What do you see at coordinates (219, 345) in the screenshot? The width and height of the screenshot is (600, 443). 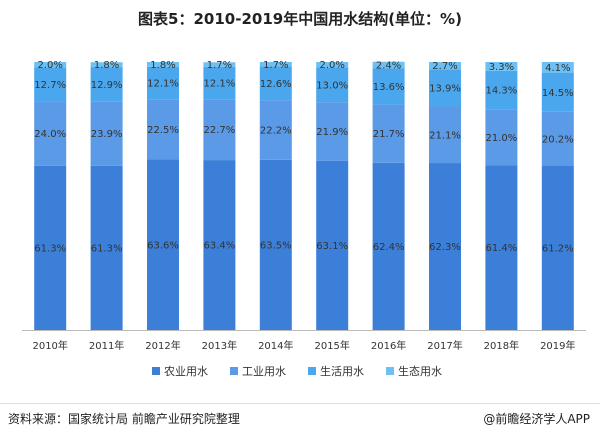 I see `x-tick-label: 2013年` at bounding box center [219, 345].